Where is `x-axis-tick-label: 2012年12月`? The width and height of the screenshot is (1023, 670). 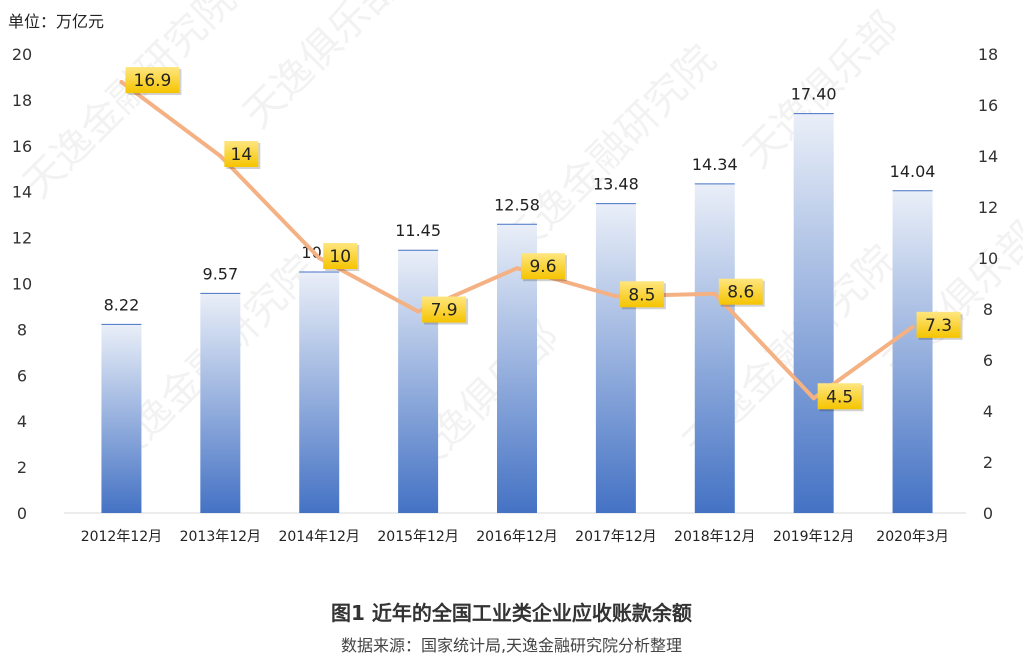 x-axis-tick-label: 2012年12月 is located at coordinates (121, 537).